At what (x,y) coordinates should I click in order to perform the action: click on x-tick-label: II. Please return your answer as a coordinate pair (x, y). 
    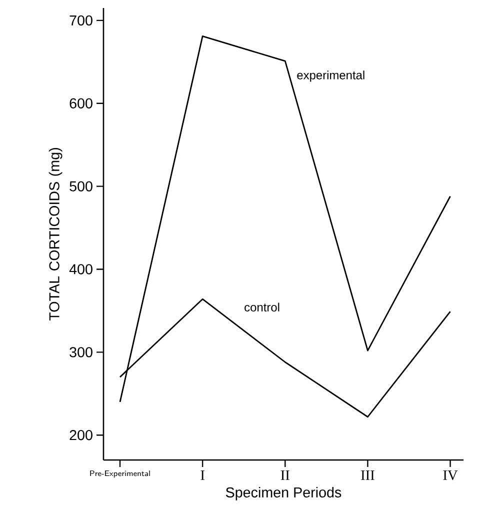
    Looking at the image, I should click on (285, 475).